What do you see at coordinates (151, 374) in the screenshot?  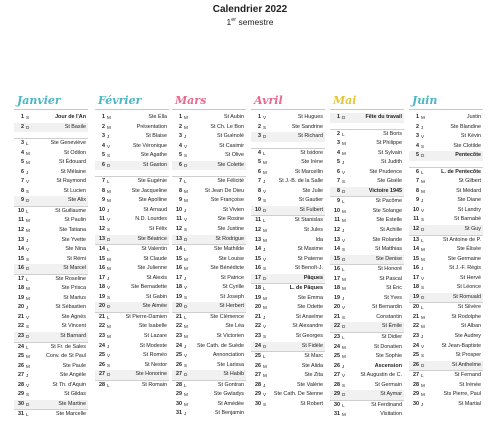 I see `saint-name: Ste Honorine` at bounding box center [151, 374].